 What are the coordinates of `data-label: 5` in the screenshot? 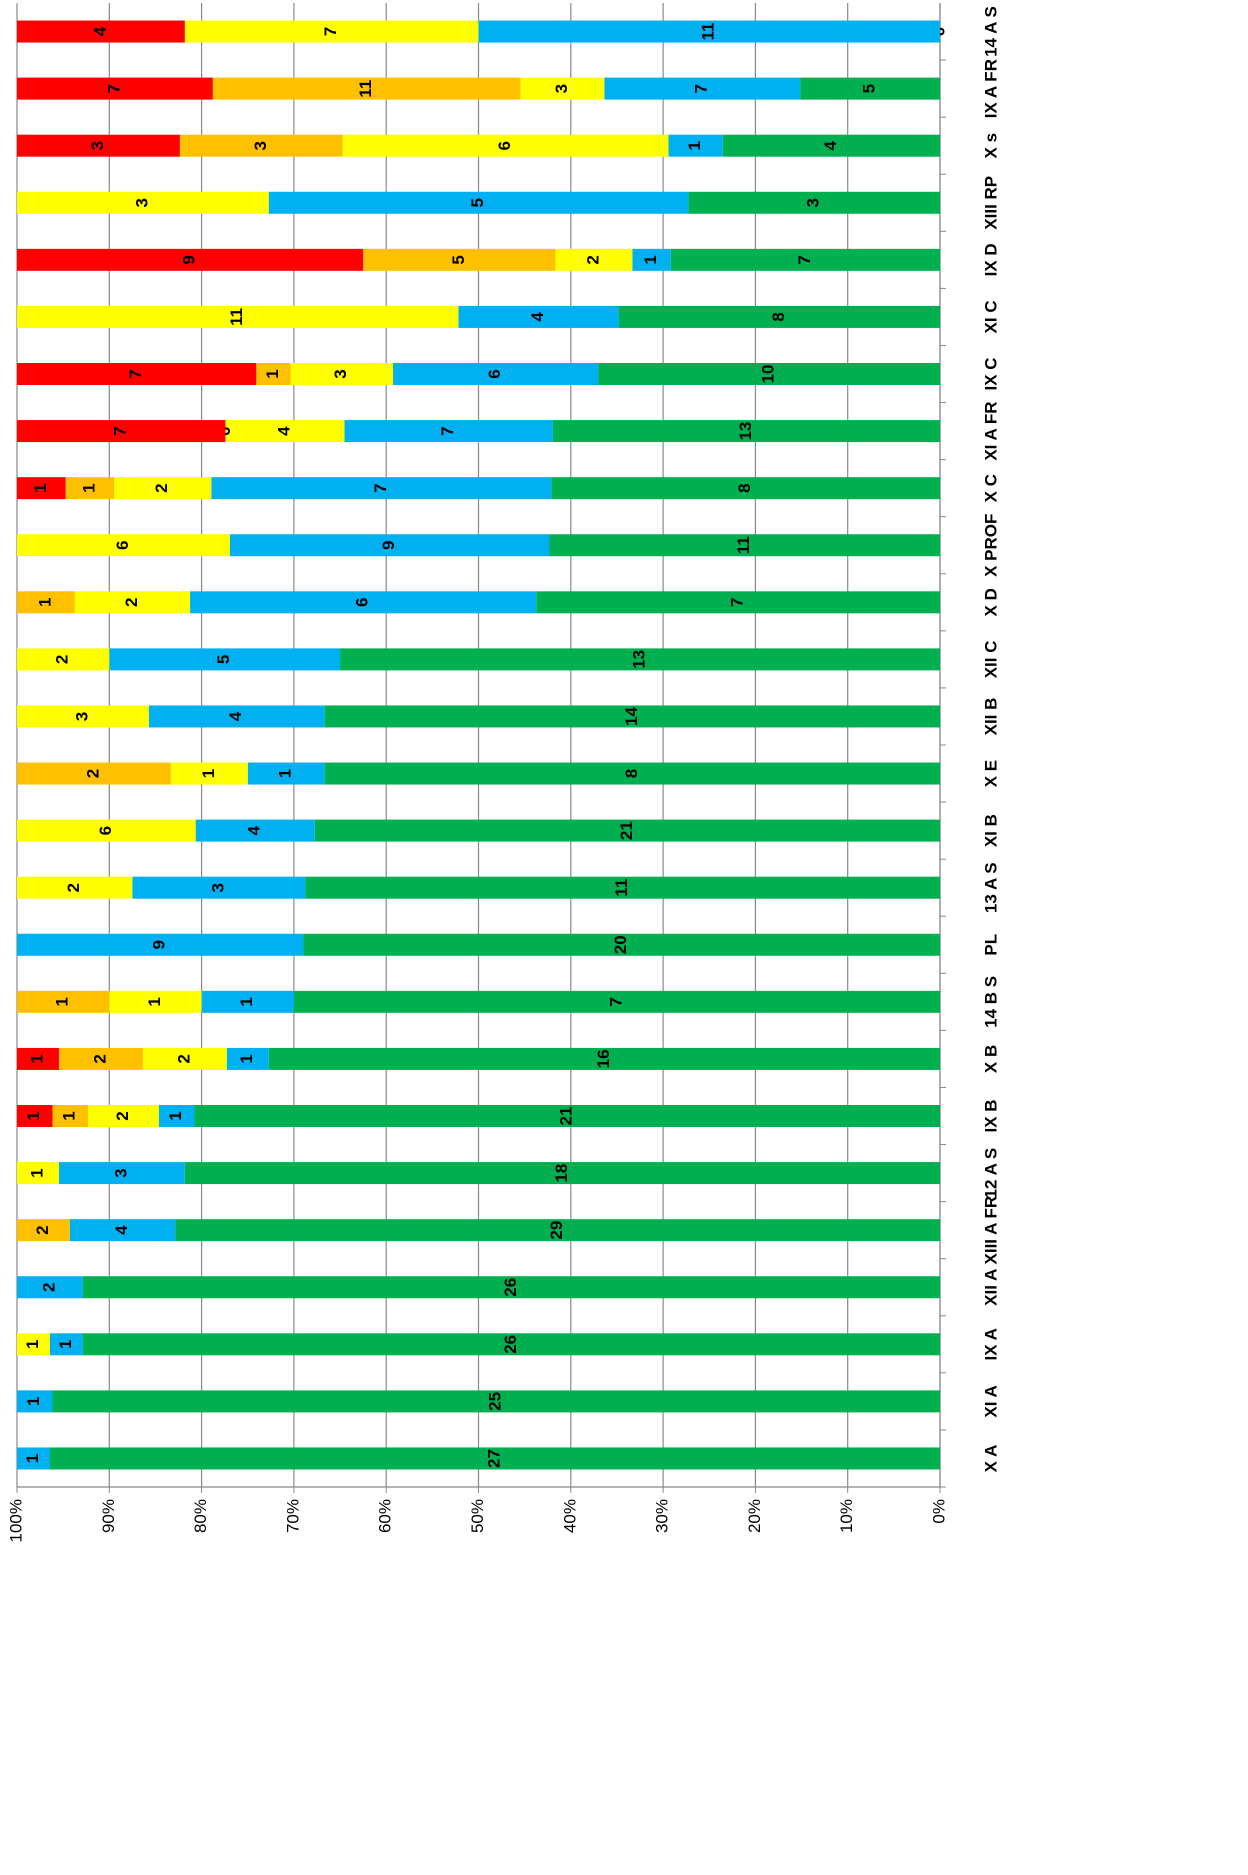 It's located at (869, 88).